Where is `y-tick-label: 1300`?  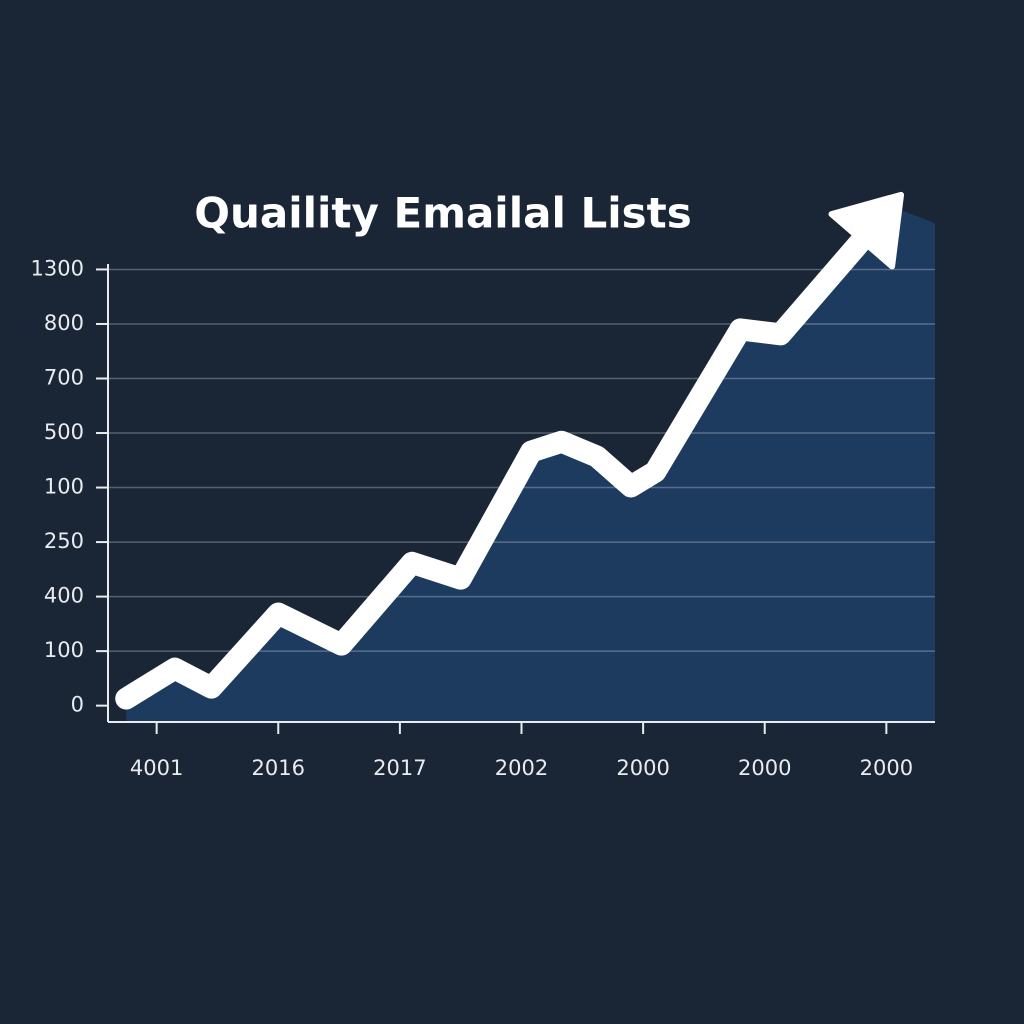
y-tick-label: 1300 is located at coordinates (57, 268).